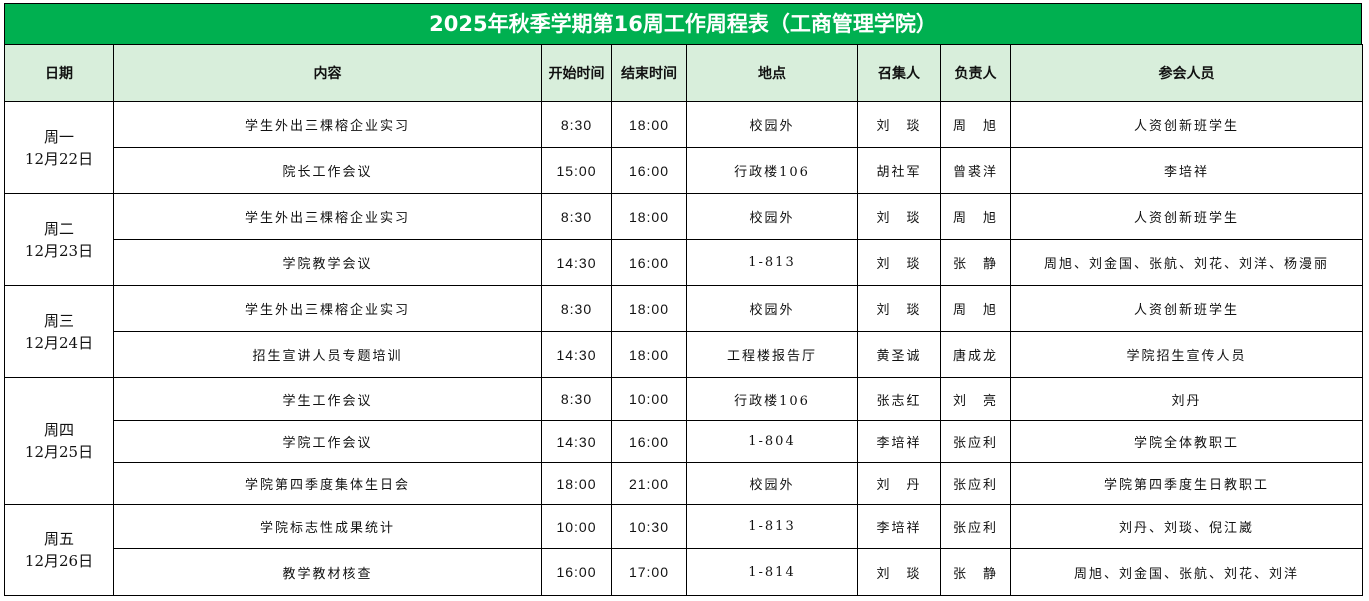 This screenshot has height=601, width=1369. I want to click on convener-cell: 刘 丹, so click(899, 483).